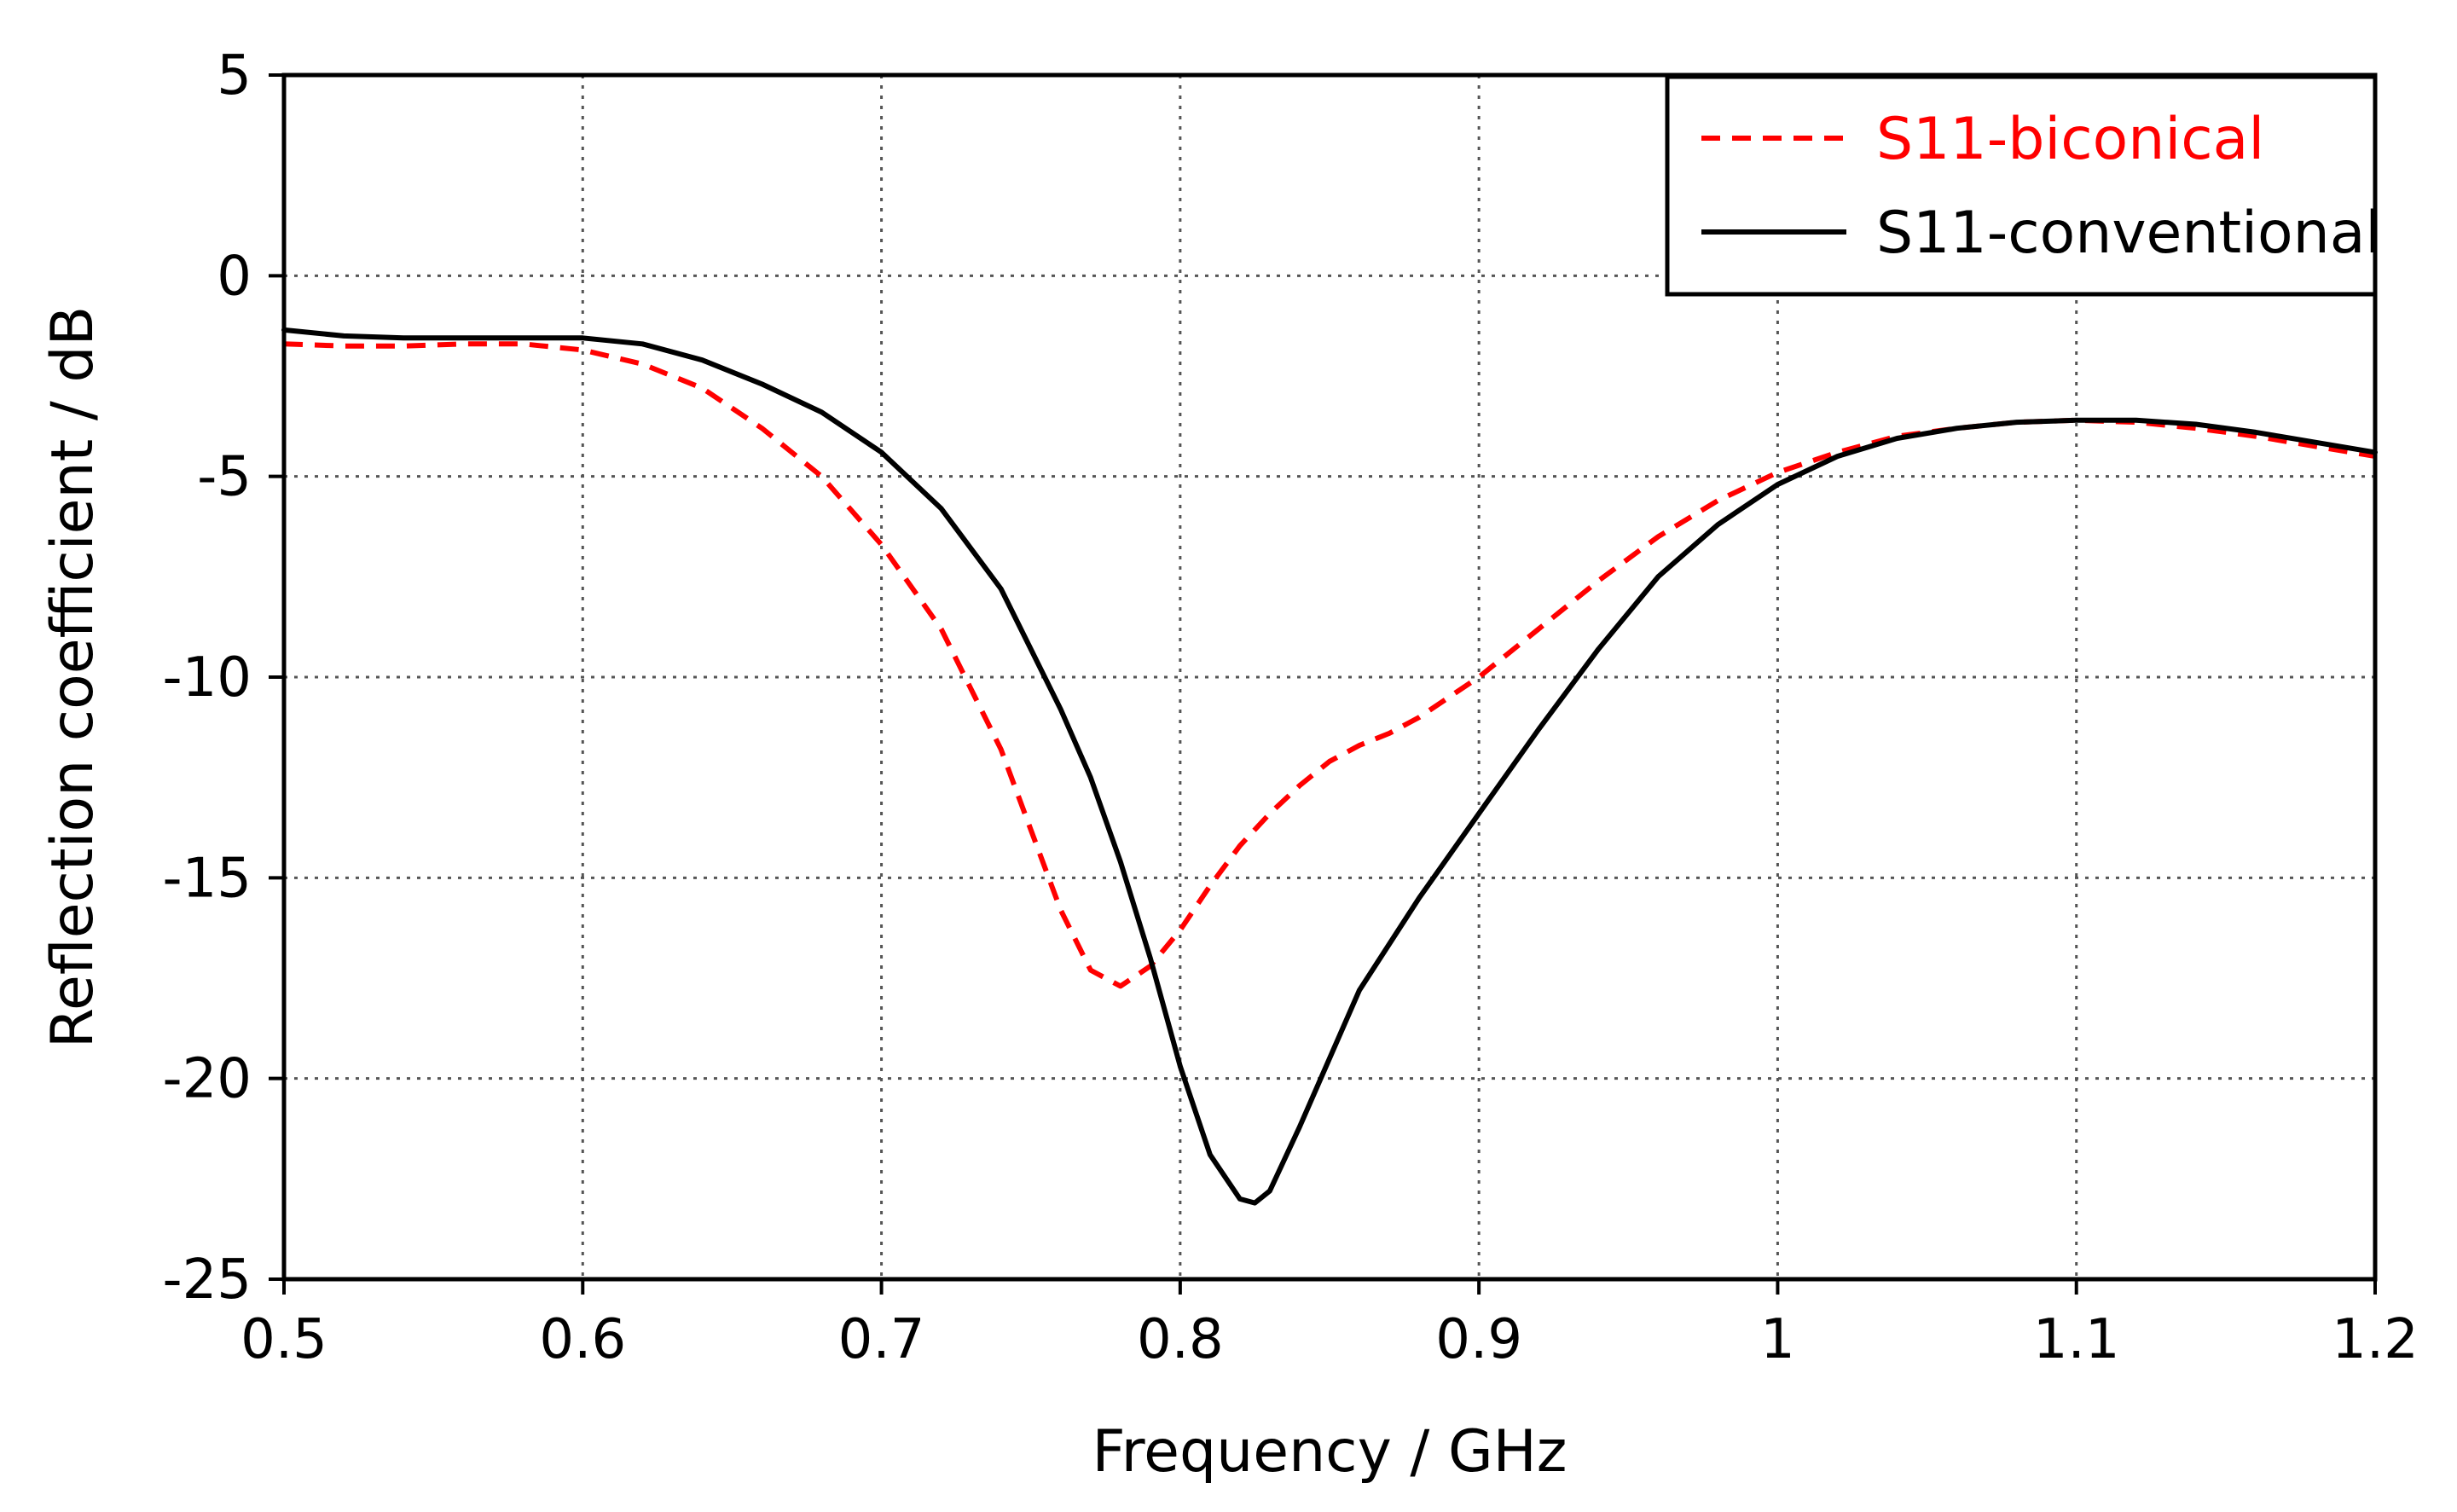 The image size is (2457, 1512). What do you see at coordinates (234, 276) in the screenshot?
I see `y-tick-label: 0` at bounding box center [234, 276].